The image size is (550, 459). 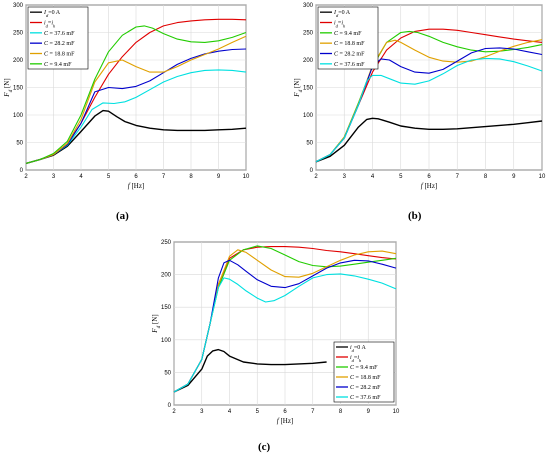 I want to click on panel-caption-a: (a), so click(x=122, y=216).